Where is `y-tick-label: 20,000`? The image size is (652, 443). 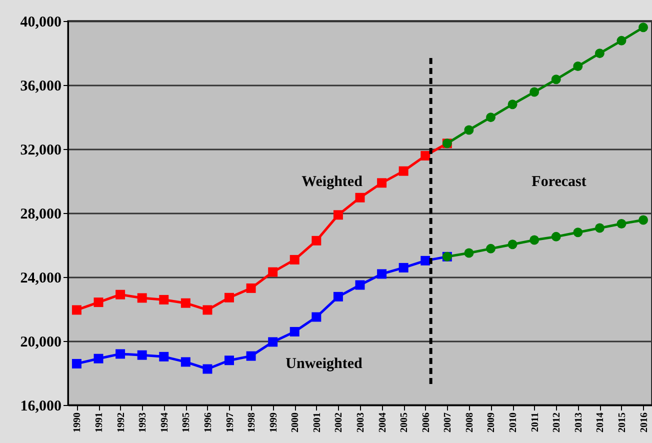
y-tick-label: 20,000 is located at coordinates (41, 342).